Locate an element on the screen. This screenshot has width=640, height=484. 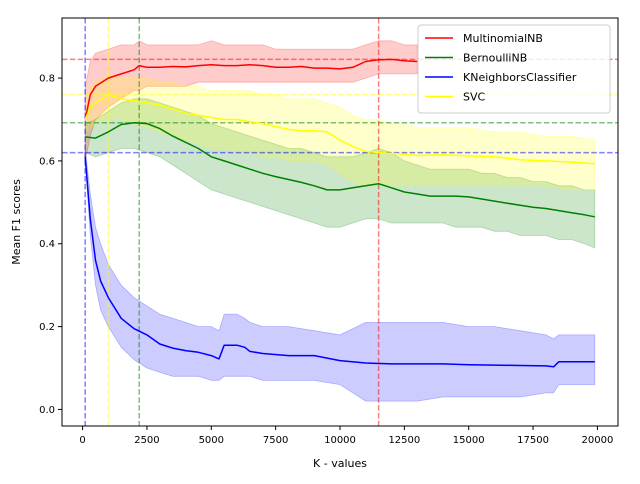
x-tick-label: 12500 is located at coordinates (404, 440).